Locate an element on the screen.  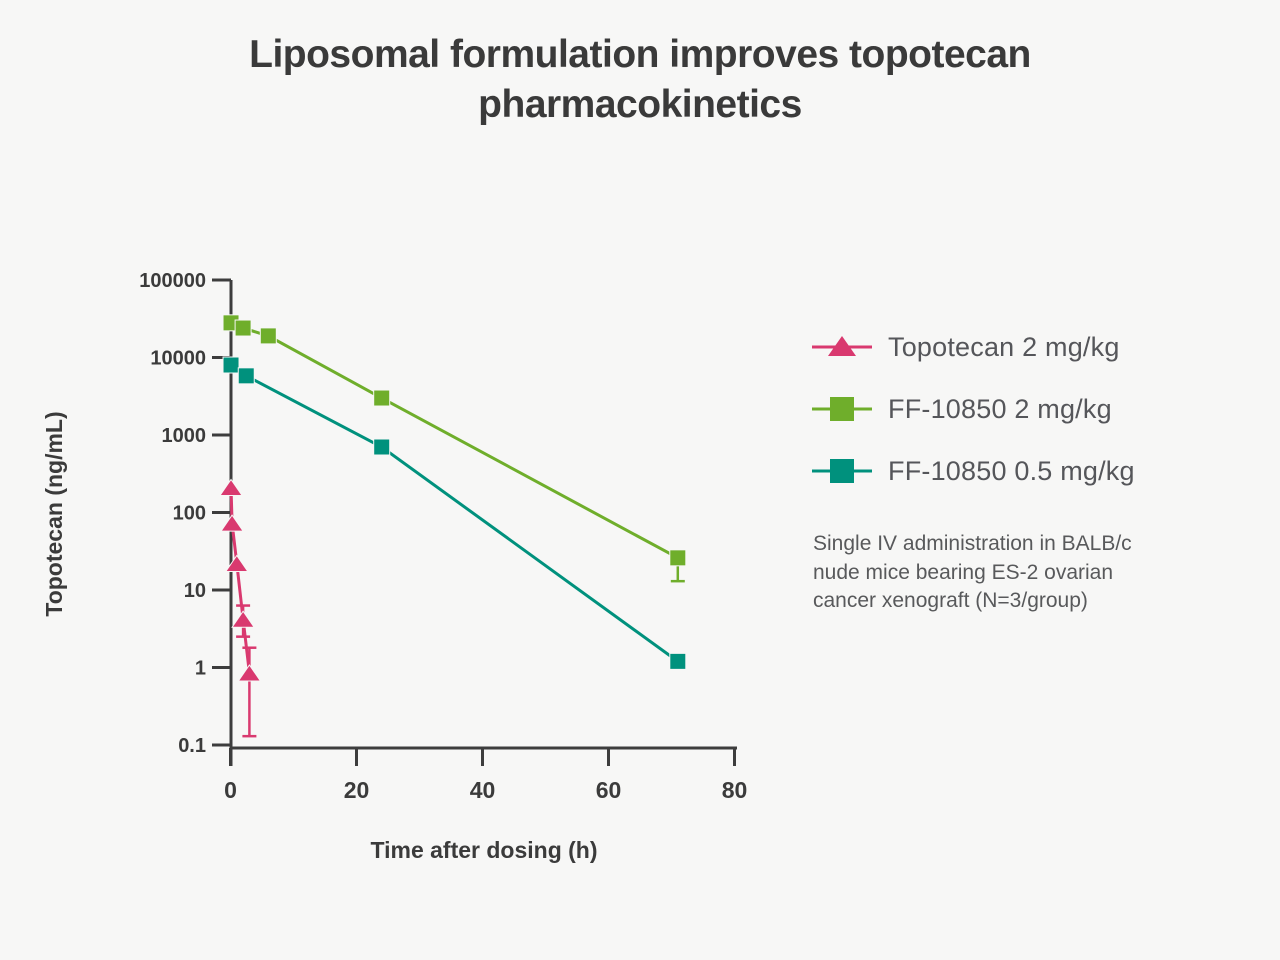
y-tick-label: 100 is located at coordinates (189, 514).